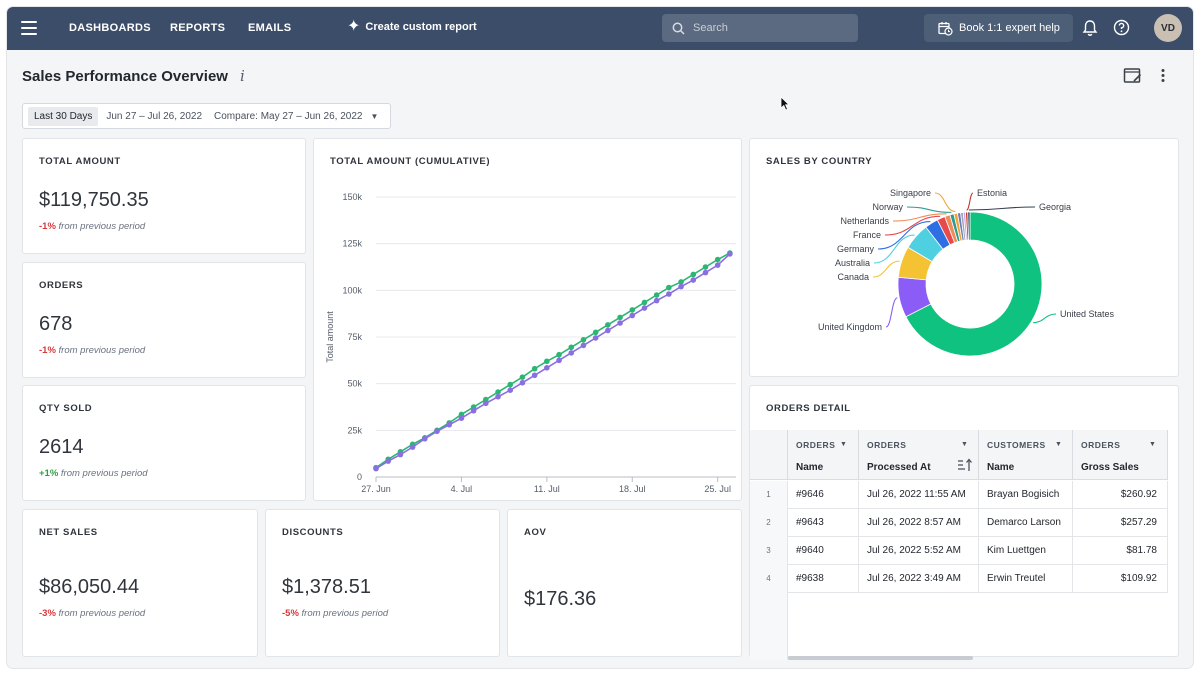  I want to click on search-input, so click(768, 28).